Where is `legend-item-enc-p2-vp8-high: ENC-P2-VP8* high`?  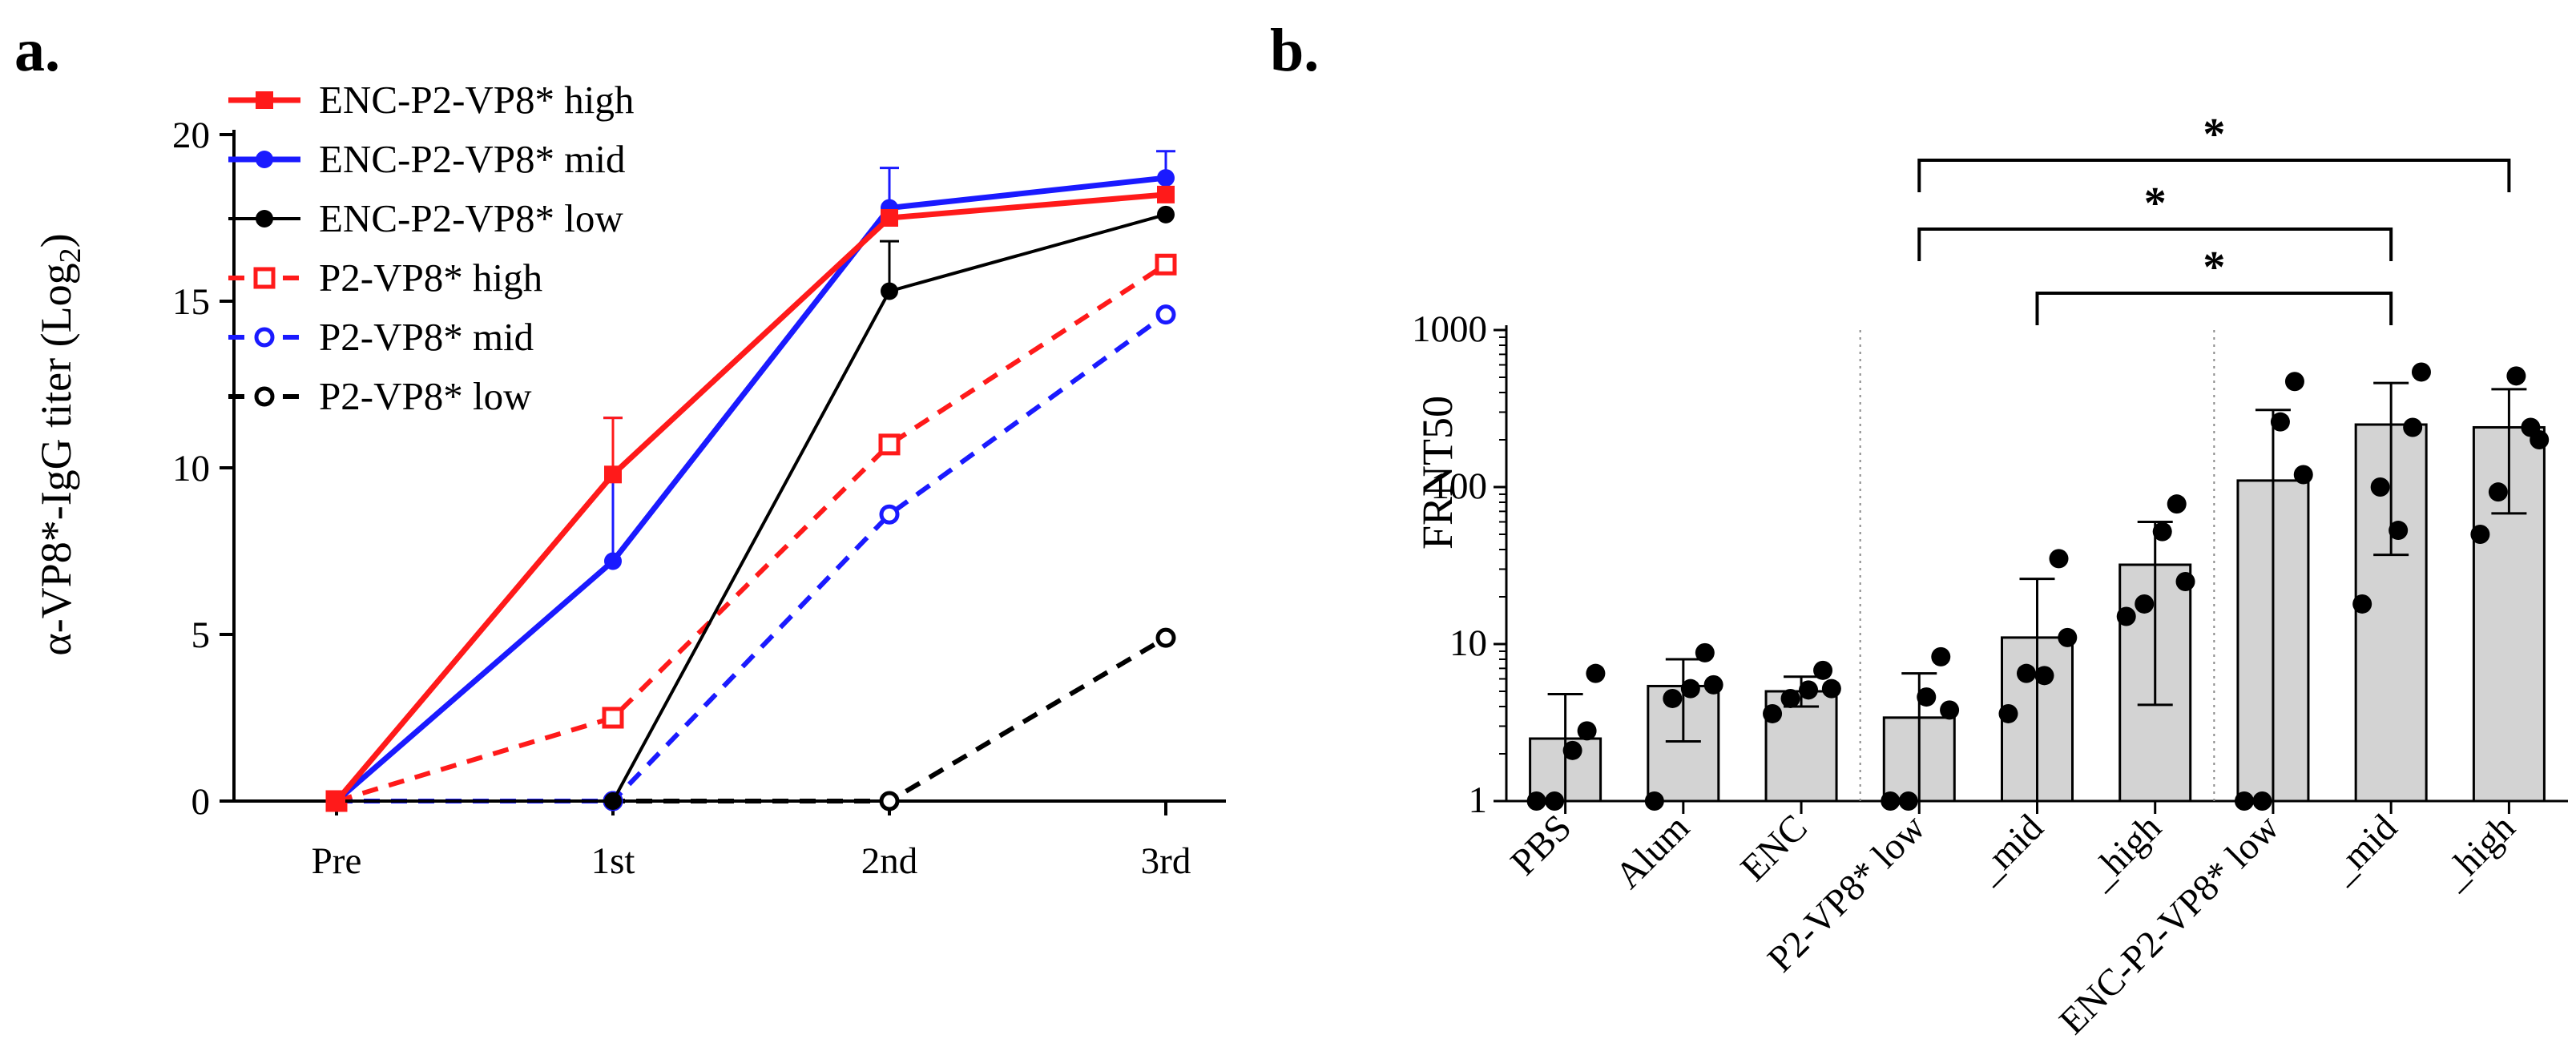
legend-item-enc-p2-vp8-high: ENC-P2-VP8* high is located at coordinates (431, 100).